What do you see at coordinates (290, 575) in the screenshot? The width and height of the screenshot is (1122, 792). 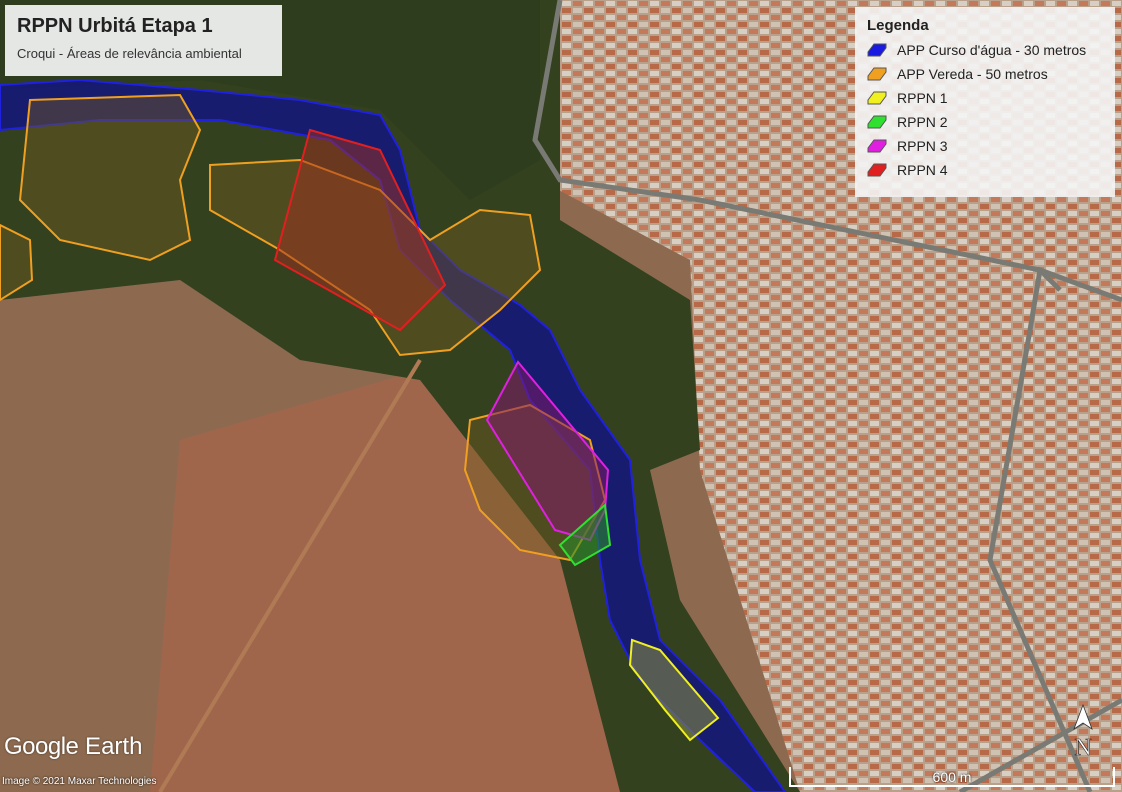 I see `dirt-track` at bounding box center [290, 575].